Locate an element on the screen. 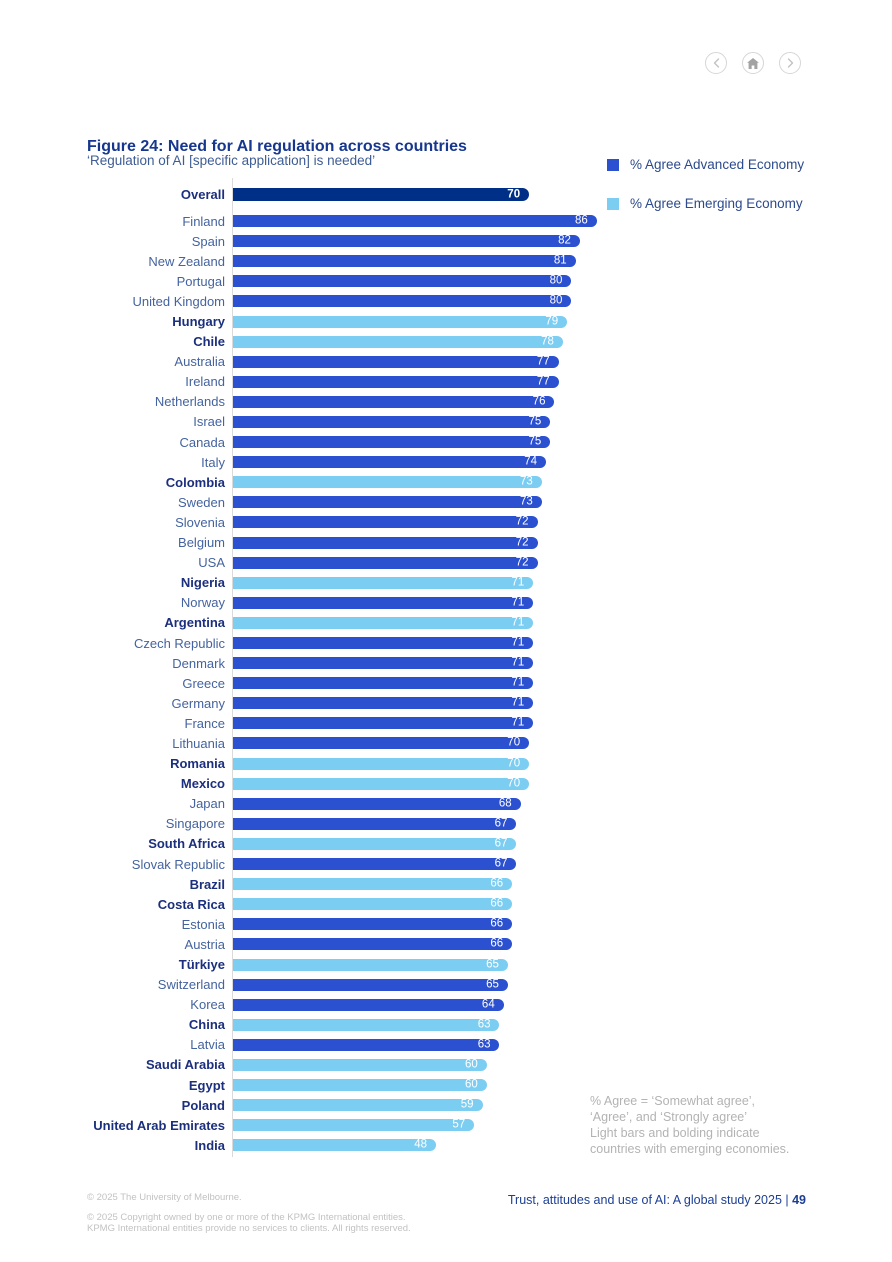 Image resolution: width=892 pixels, height=1262 pixels. chart-row: Austria 66 is located at coordinates (446, 944).